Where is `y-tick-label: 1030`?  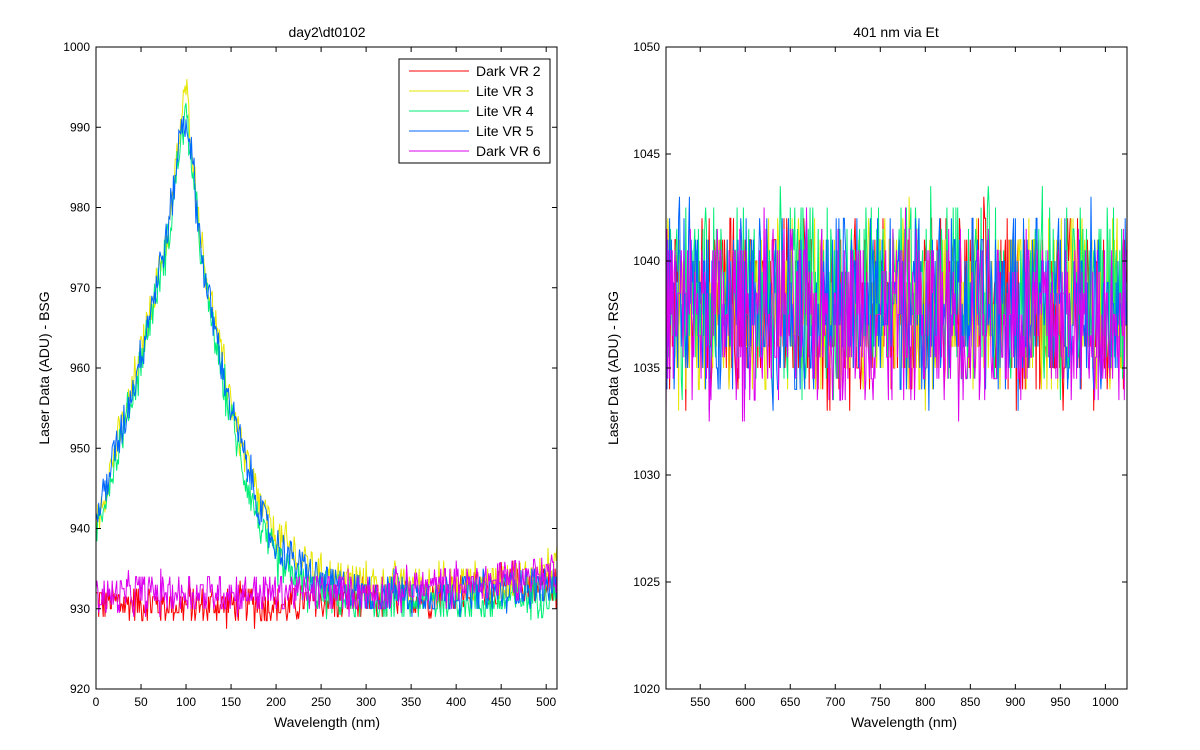 y-tick-label: 1030 is located at coordinates (646, 475).